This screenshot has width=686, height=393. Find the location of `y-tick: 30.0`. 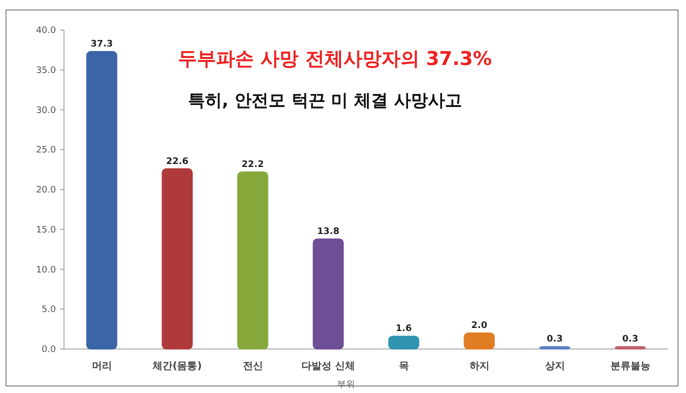

y-tick: 30.0 is located at coordinates (46, 111).